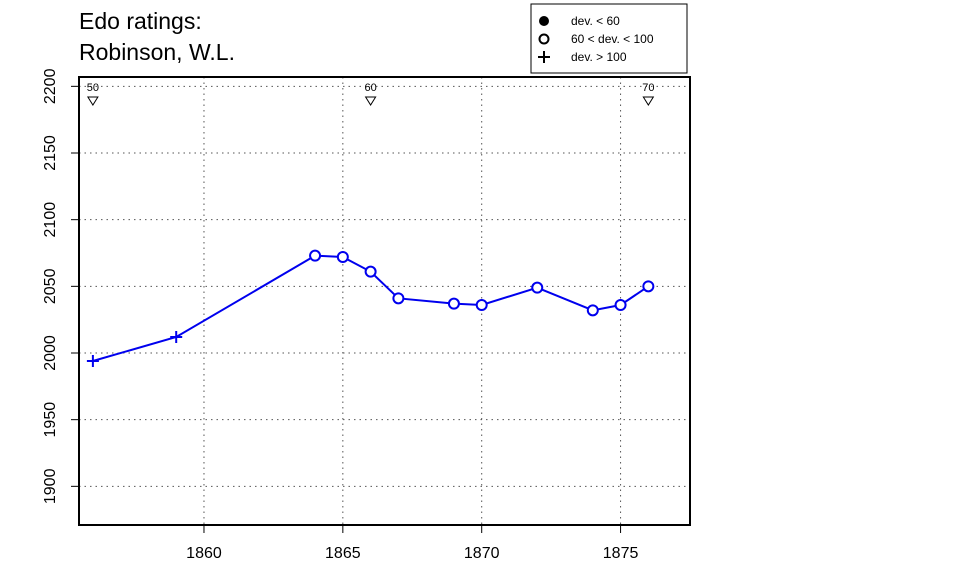 This screenshot has width=960, height=576. I want to click on legend-box, so click(609, 38).